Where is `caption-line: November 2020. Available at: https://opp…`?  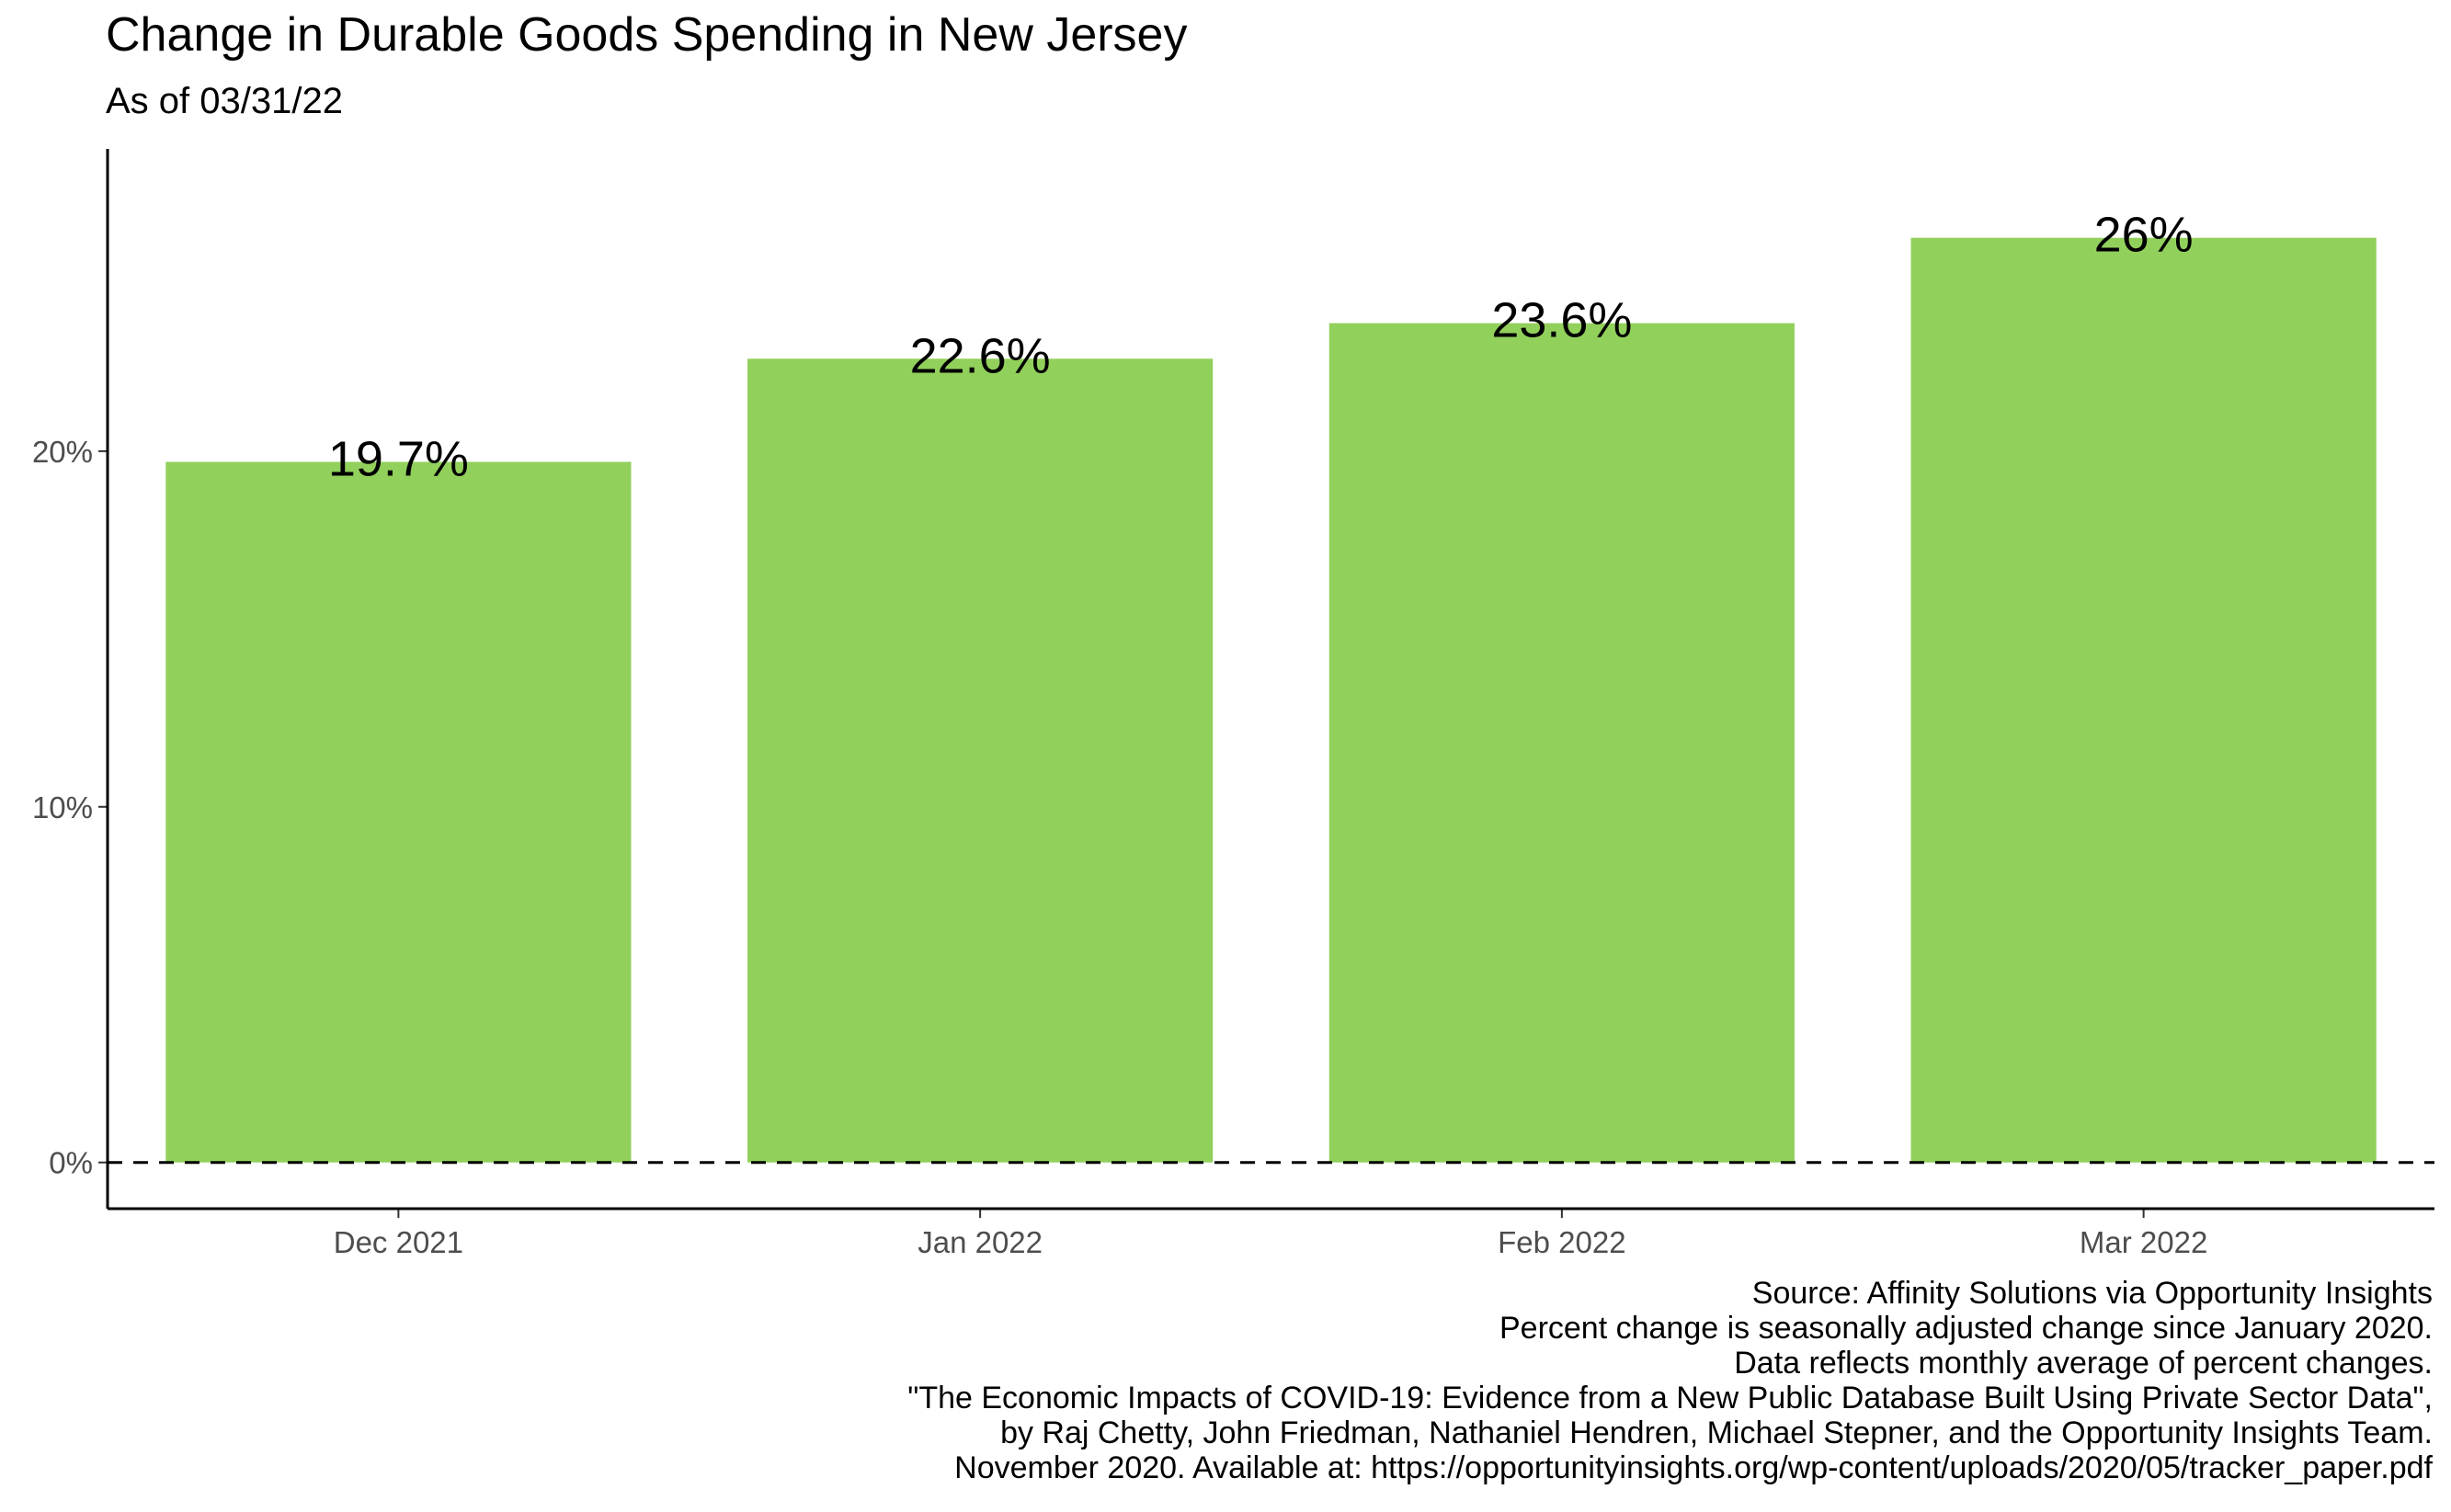 caption-line: November 2020. Available at: https://opp… is located at coordinates (1693, 1467).